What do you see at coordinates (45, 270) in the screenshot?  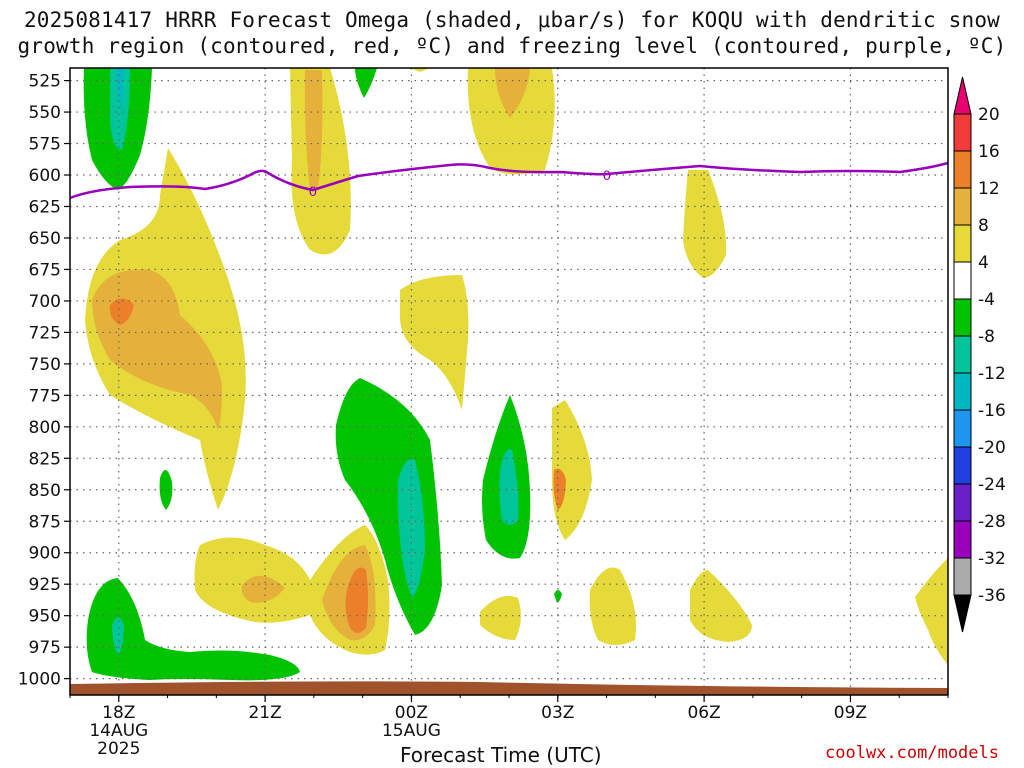 I see `y-tick-label: 675` at bounding box center [45, 270].